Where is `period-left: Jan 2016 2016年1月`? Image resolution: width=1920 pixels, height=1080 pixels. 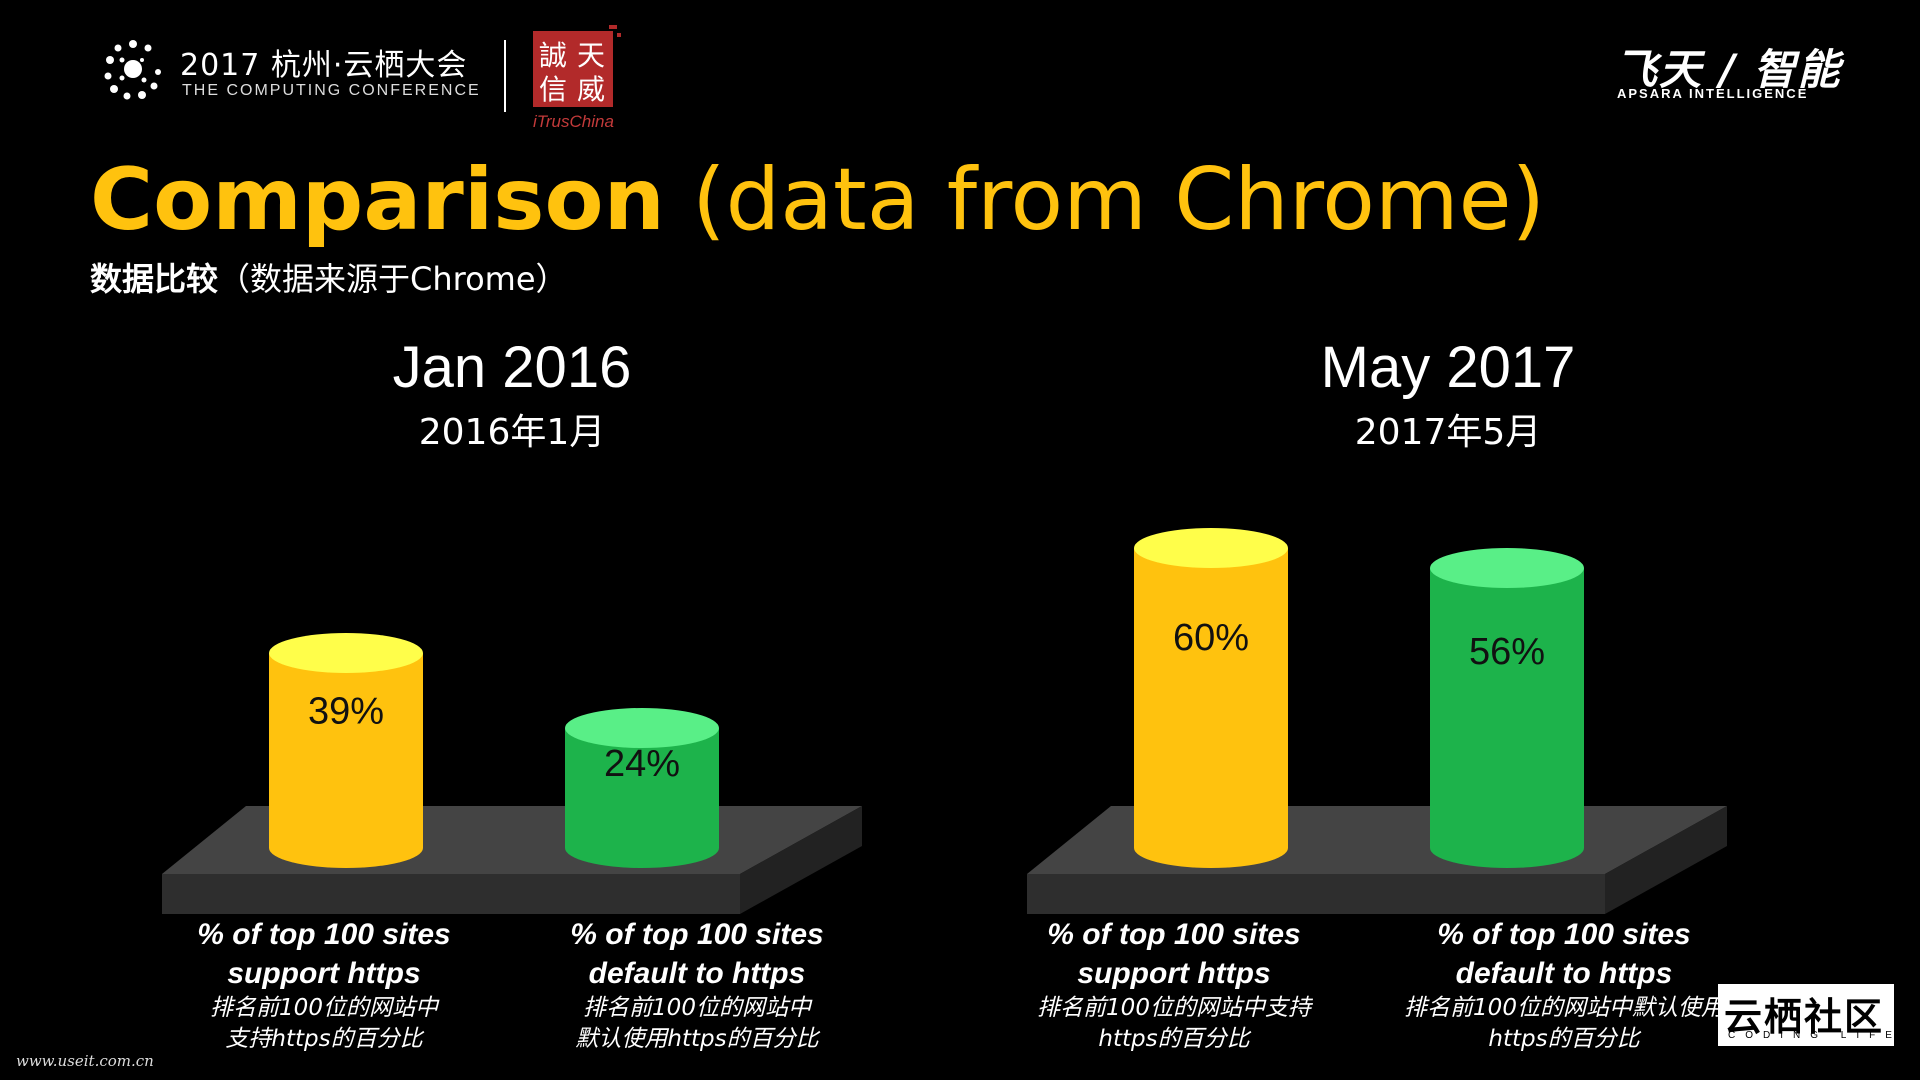
period-left: Jan 2016 2016年1月 is located at coordinates (512, 394).